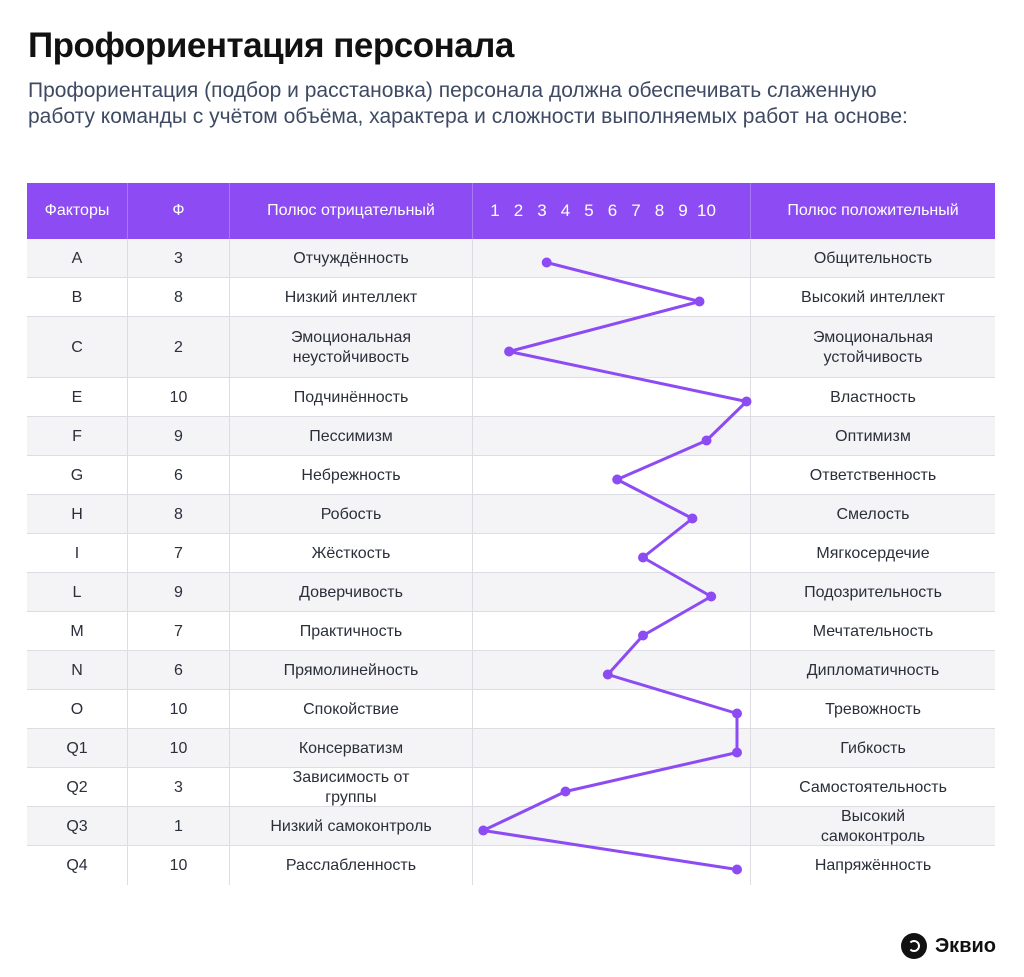  What do you see at coordinates (351, 787) in the screenshot?
I see `cell-negative: Зависимость от группы` at bounding box center [351, 787].